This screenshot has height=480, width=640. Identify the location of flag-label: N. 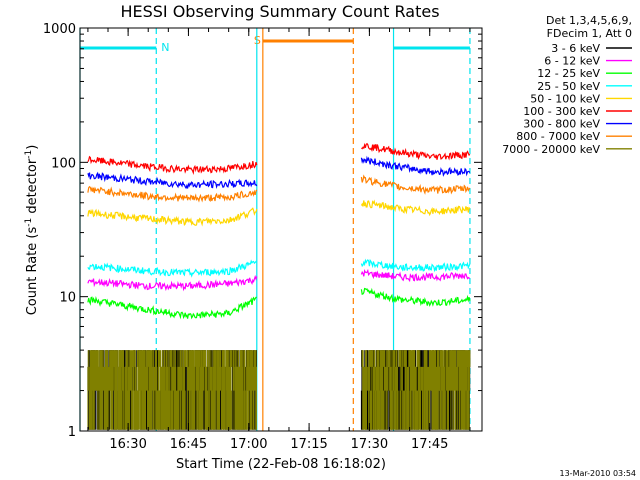
(165, 47).